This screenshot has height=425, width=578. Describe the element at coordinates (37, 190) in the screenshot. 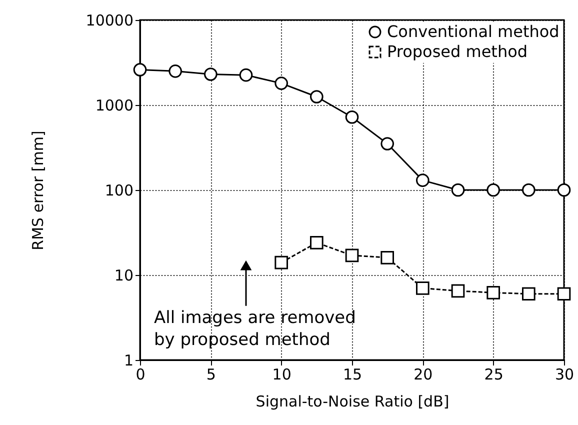

I see `y-axis-title: RMS error [mm]` at that location.